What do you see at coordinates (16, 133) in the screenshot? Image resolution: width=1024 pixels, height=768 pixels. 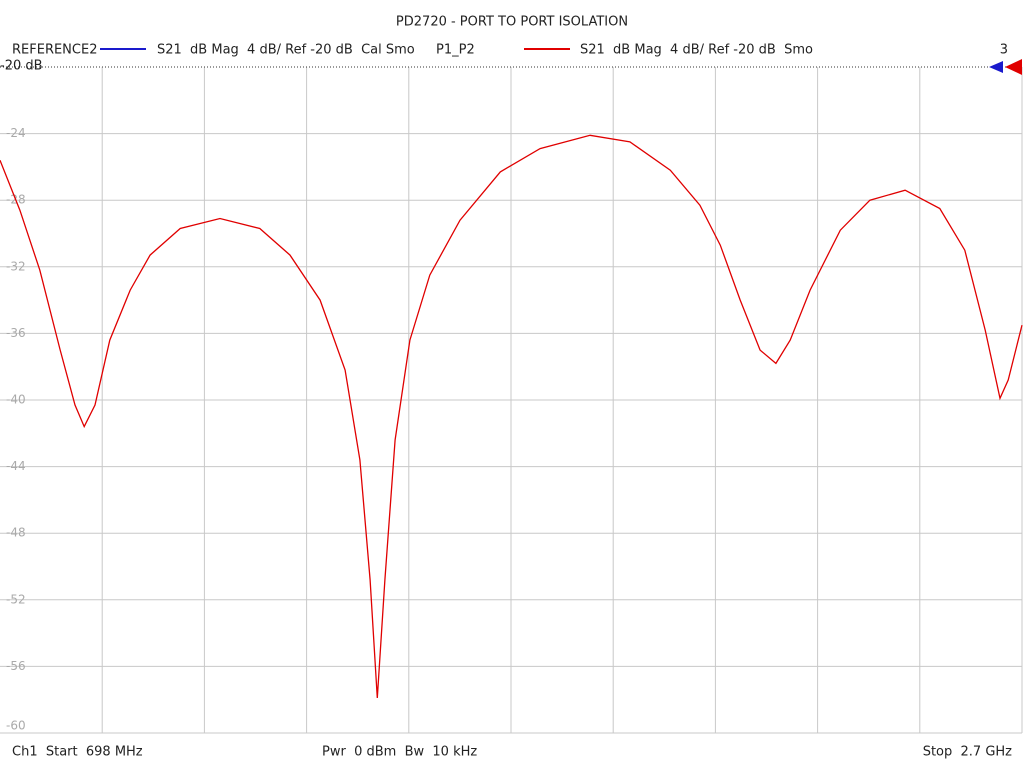 I see `y-tick-label: -24` at bounding box center [16, 133].